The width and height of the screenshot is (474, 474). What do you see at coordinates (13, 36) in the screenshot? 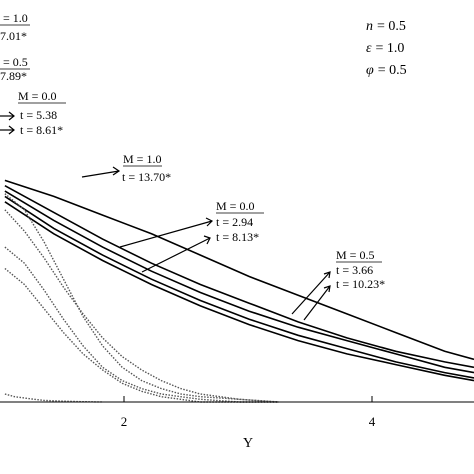
I see `svg-text: 7.01*` at bounding box center [13, 36].